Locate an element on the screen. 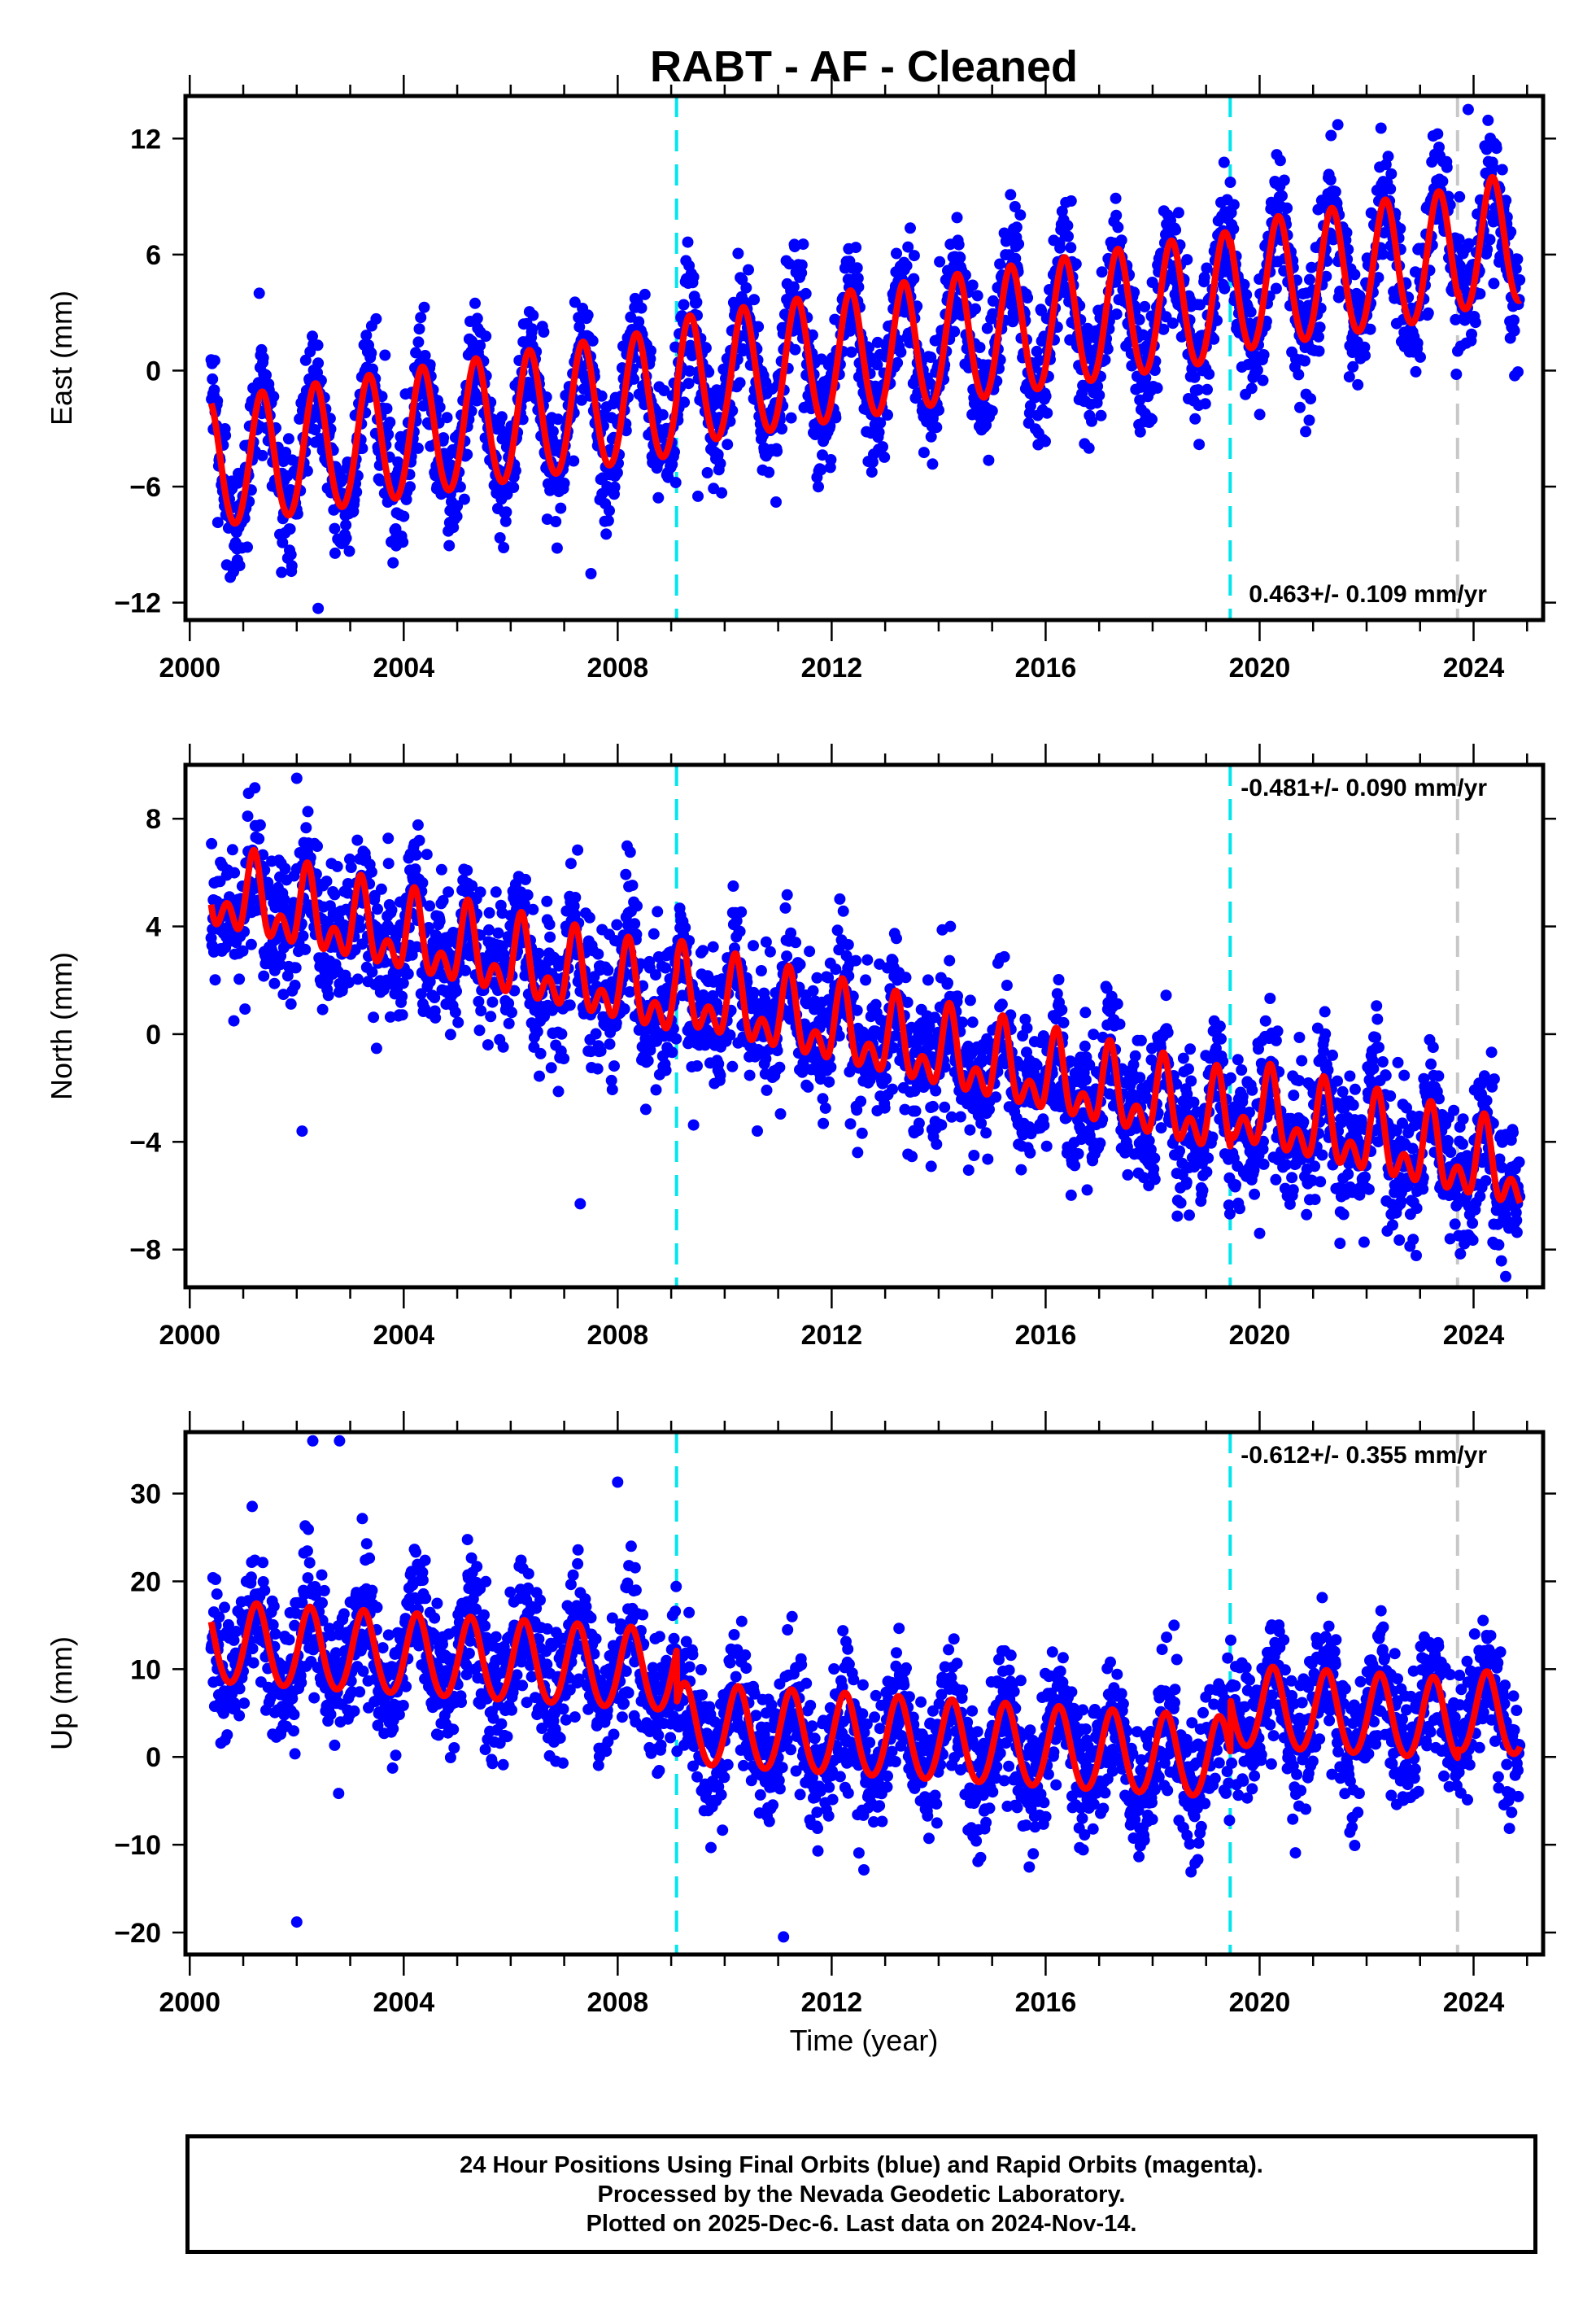 The height and width of the screenshot is (2306, 1596). velocity-rate-label-east: 0.463+/- 0.109 mm/yr is located at coordinates (1368, 594).